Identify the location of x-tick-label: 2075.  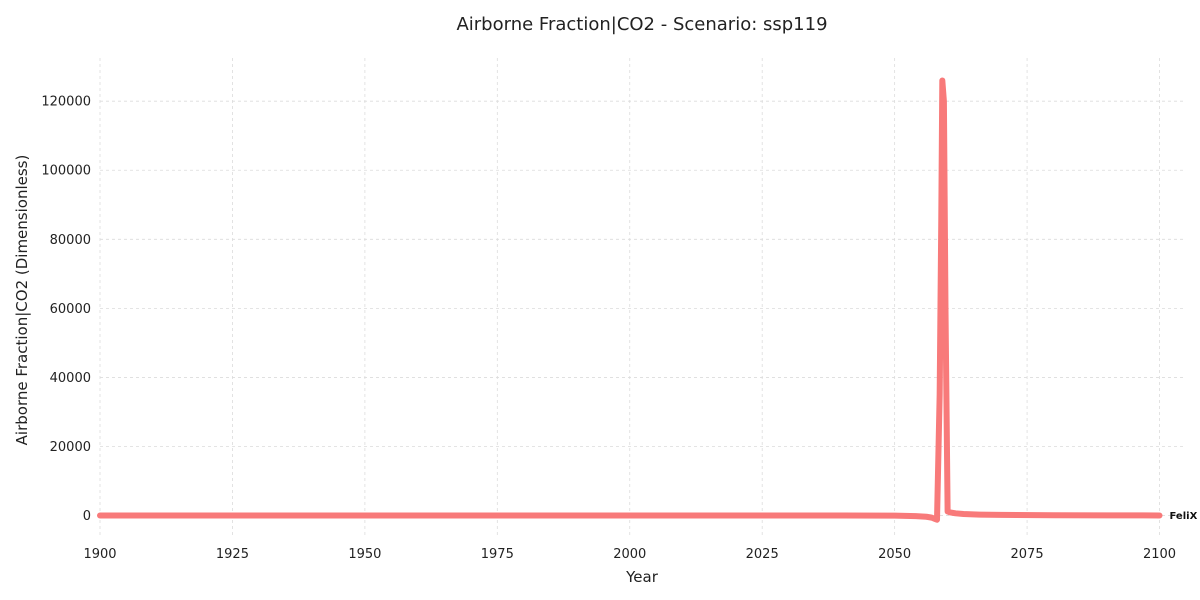
(1027, 554).